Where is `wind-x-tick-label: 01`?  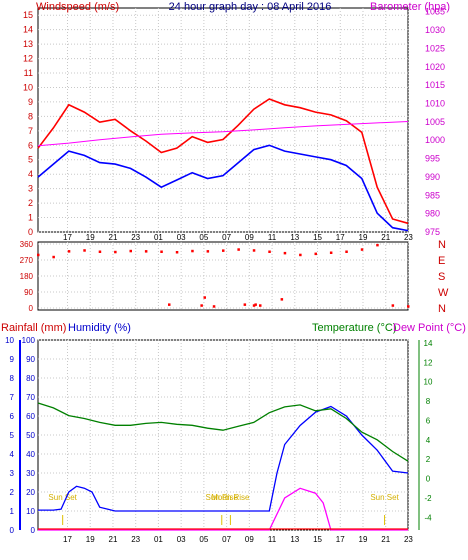
wind-x-tick-label: 01 is located at coordinates (158, 237).